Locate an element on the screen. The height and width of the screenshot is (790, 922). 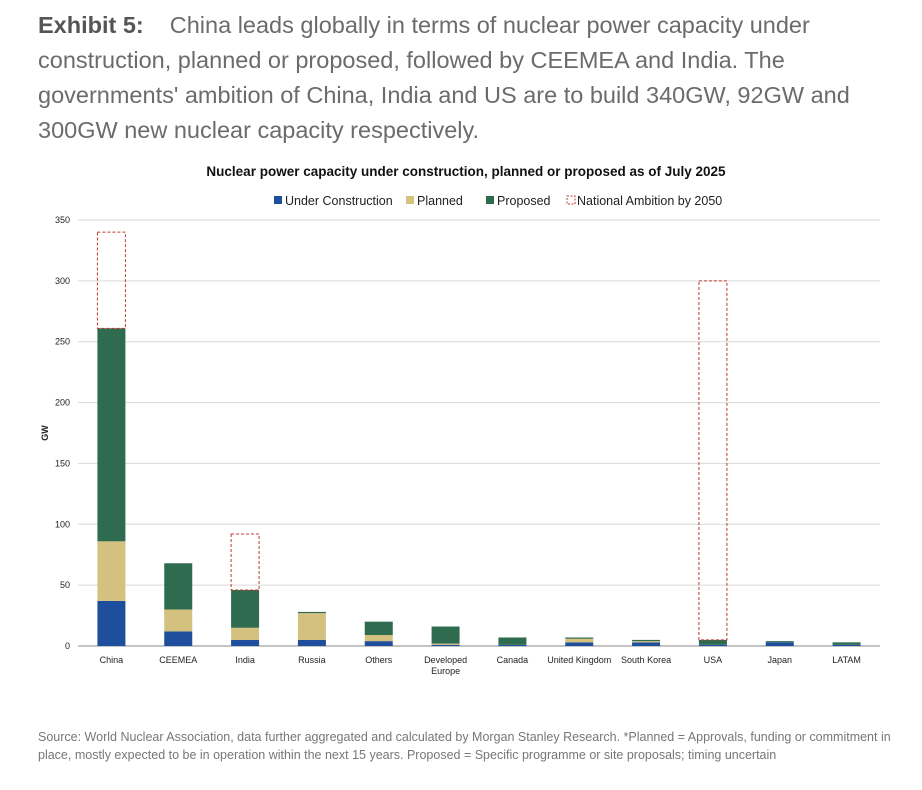
x-tick-label-ceemea: CEEMEA is located at coordinates (178, 660).